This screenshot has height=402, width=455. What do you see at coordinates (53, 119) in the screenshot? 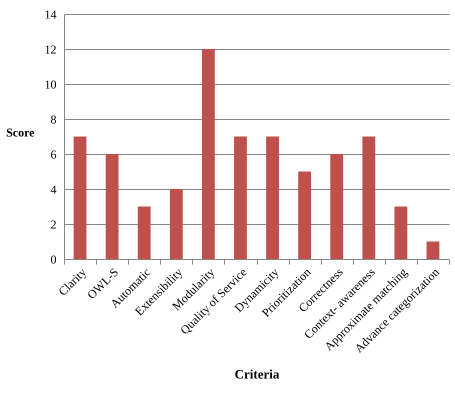
I see `y-tick-label: 8` at bounding box center [53, 119].